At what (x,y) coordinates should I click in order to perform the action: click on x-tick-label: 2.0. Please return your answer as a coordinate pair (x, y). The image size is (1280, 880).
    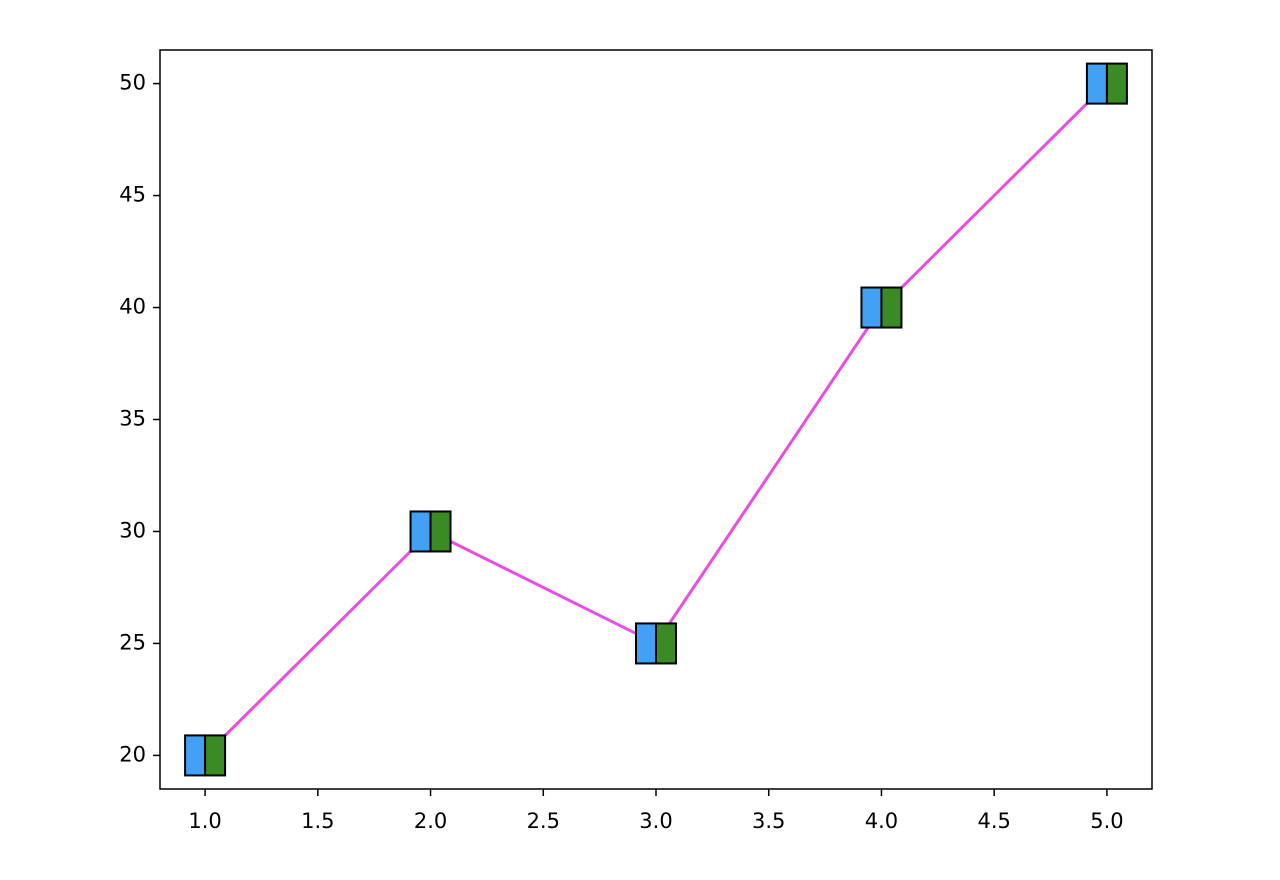
    Looking at the image, I should click on (430, 821).